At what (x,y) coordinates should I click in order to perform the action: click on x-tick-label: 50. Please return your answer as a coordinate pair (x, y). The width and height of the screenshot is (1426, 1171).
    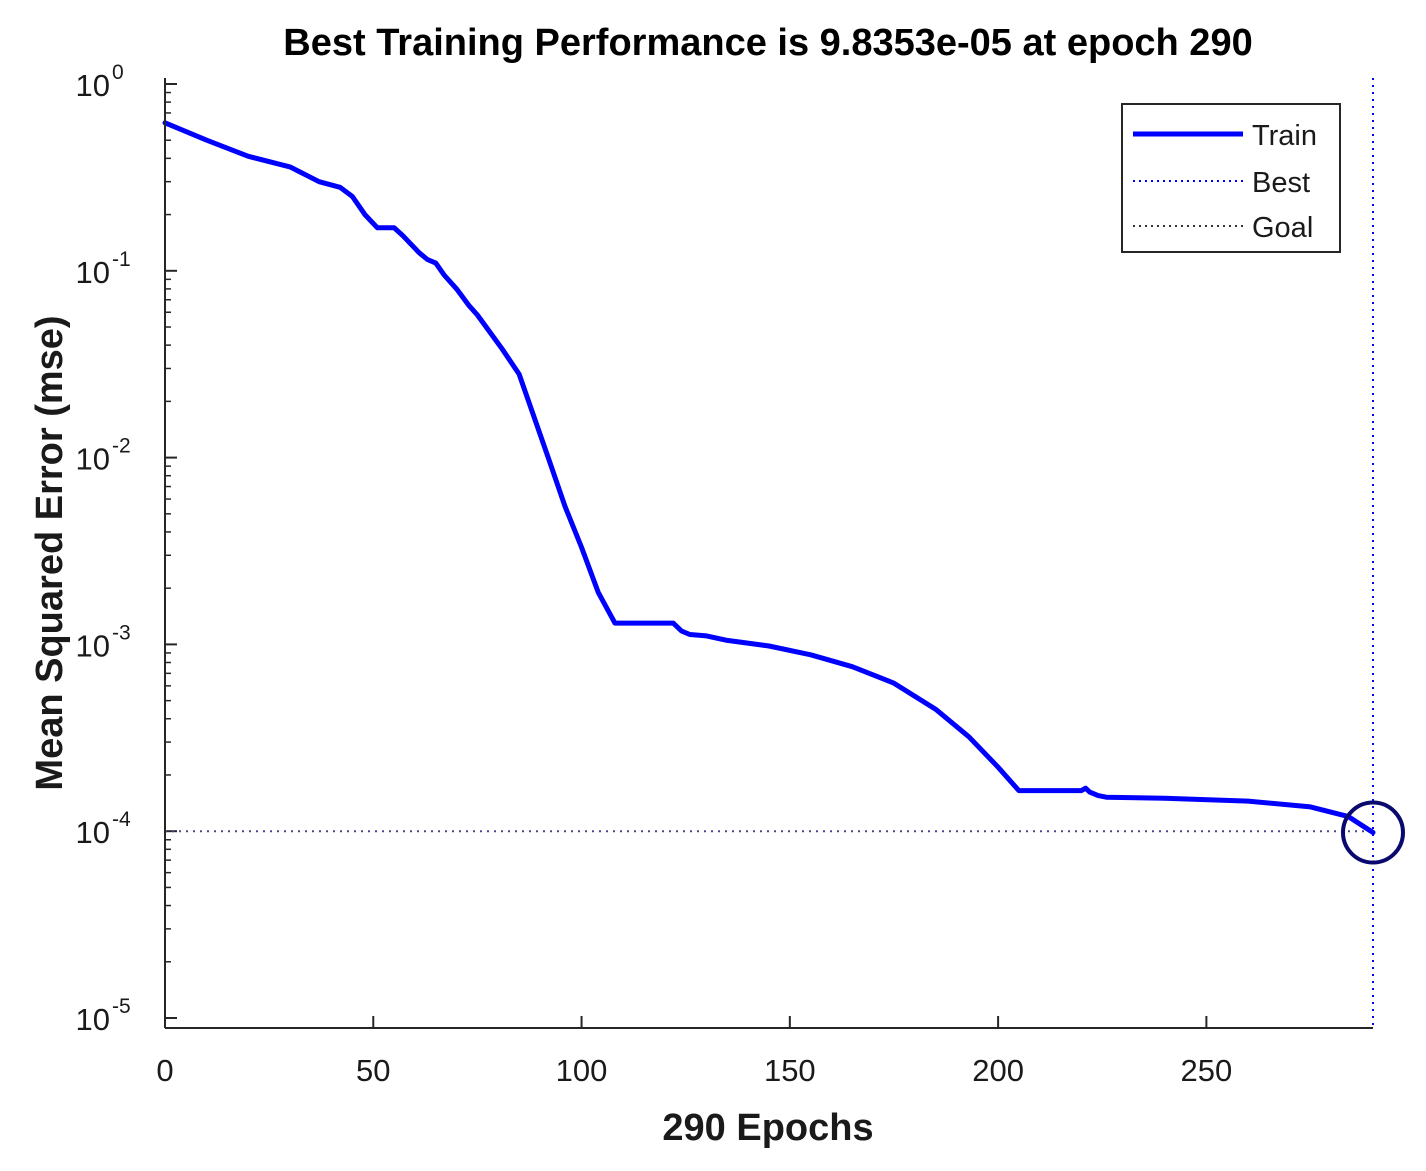
    Looking at the image, I should click on (373, 1070).